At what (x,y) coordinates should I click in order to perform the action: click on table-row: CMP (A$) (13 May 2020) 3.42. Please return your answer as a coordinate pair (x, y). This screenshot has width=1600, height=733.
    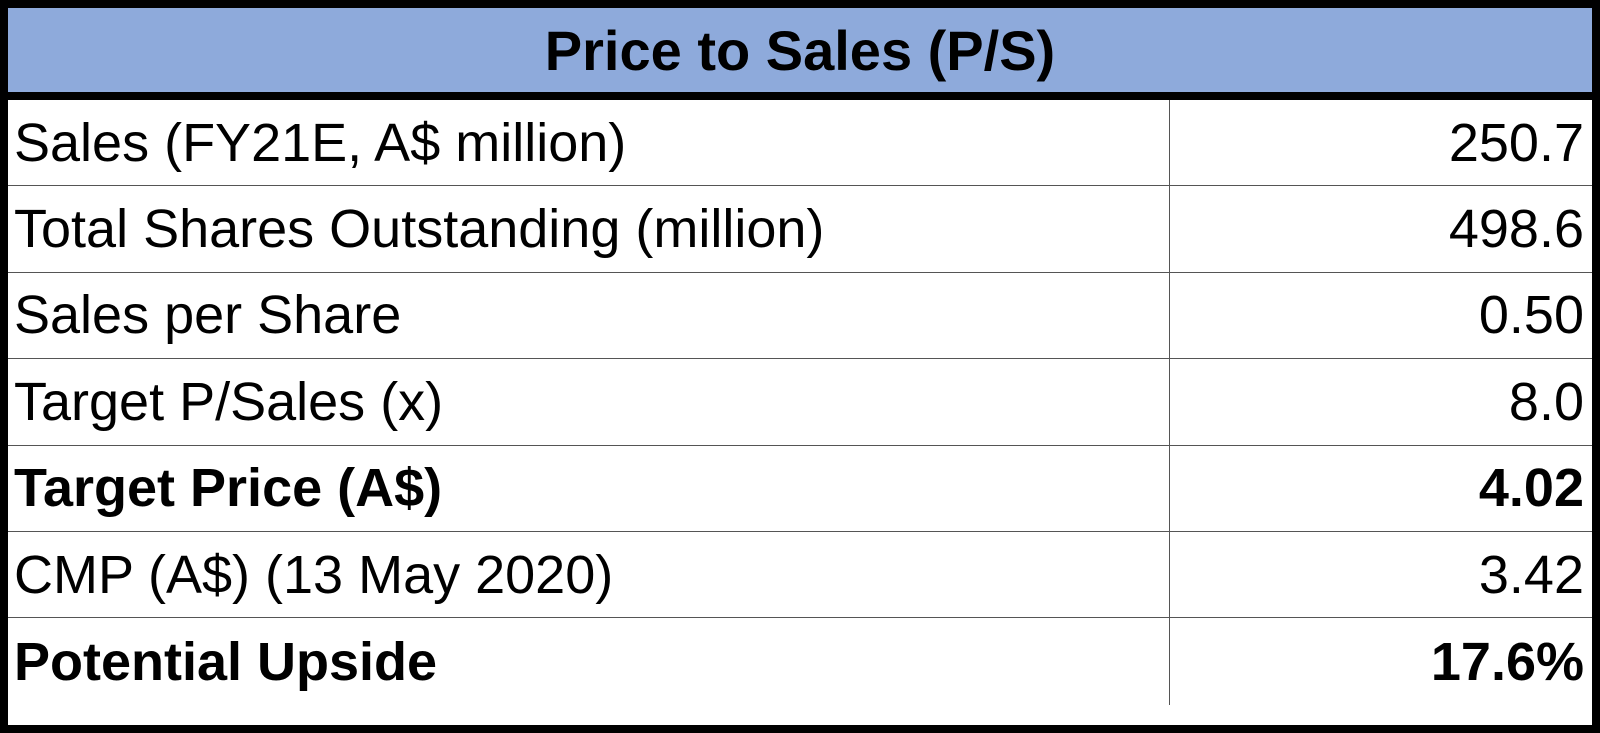
    Looking at the image, I should click on (800, 575).